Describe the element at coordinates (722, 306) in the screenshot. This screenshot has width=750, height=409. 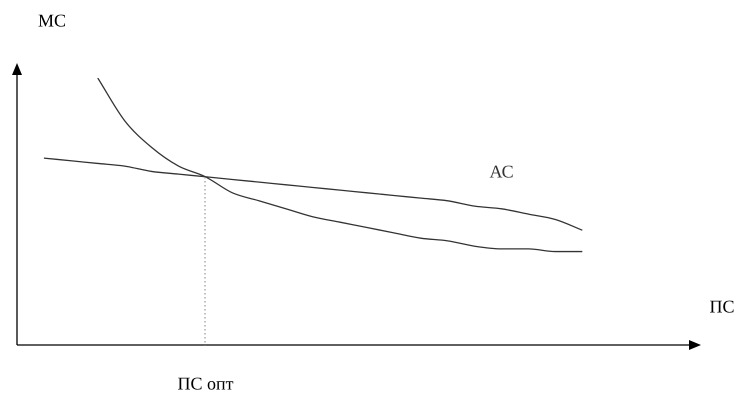
I see `x-axis-title: ПС` at that location.